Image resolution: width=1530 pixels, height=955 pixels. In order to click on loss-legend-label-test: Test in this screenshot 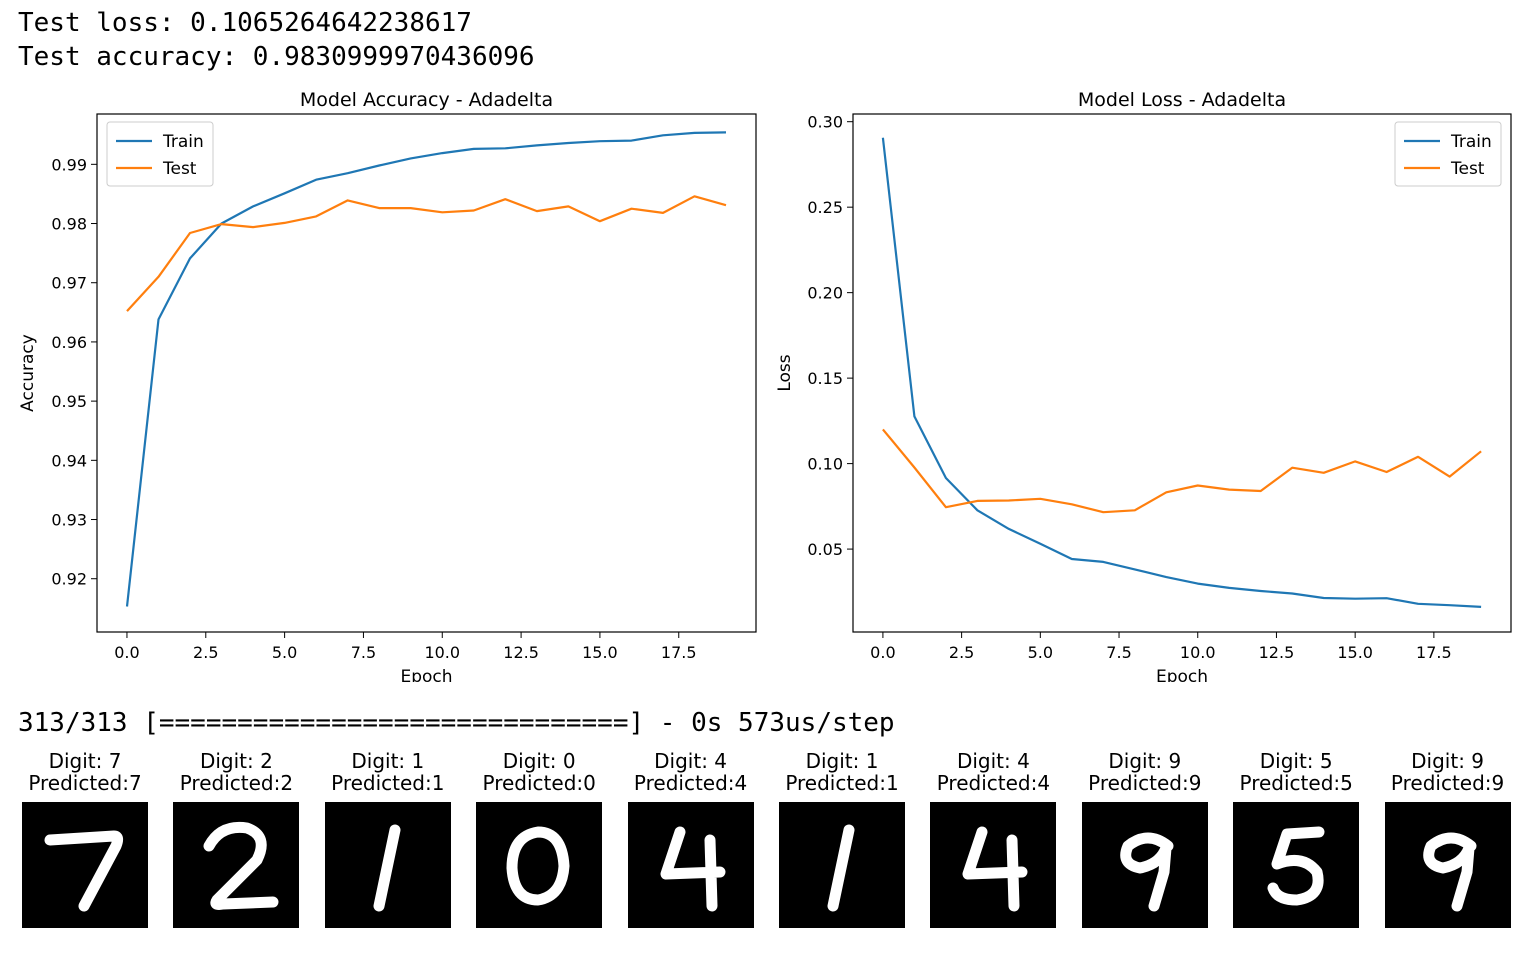, I will do `click(1467, 169)`.